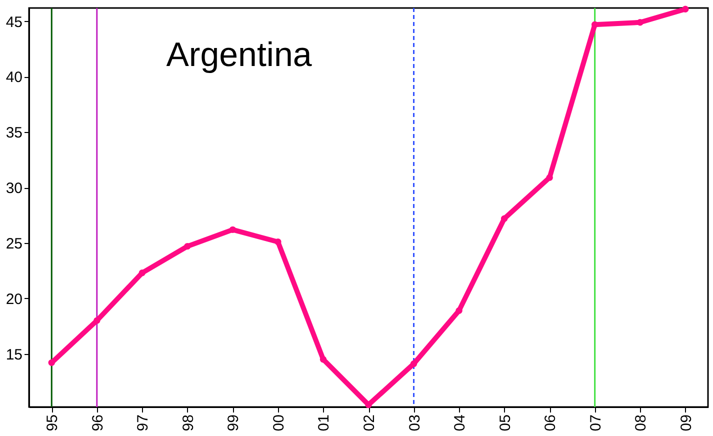  I want to click on x-tick-label: 06, so click(551, 423).